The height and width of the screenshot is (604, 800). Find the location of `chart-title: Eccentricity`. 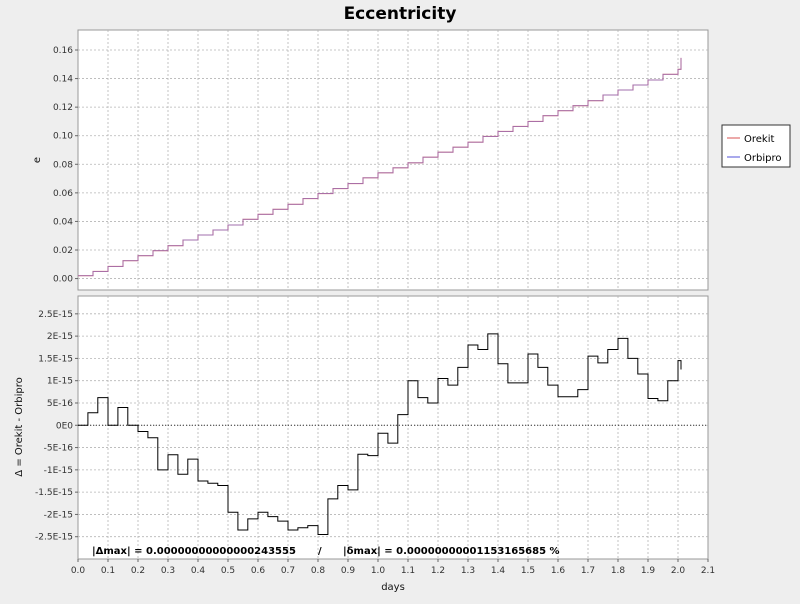

chart-title: Eccentricity is located at coordinates (400, 14).